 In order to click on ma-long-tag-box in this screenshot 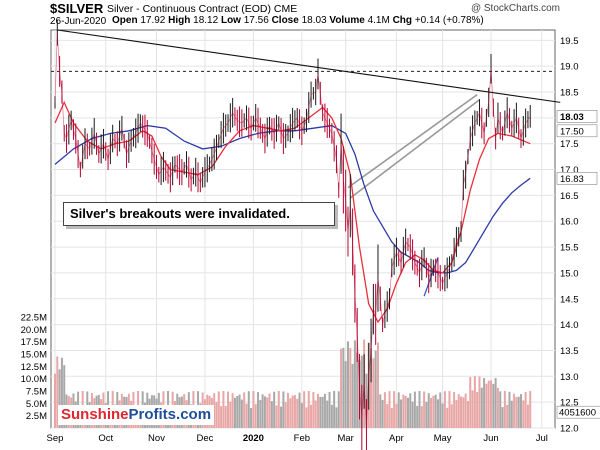, I will do `click(577, 178)`.